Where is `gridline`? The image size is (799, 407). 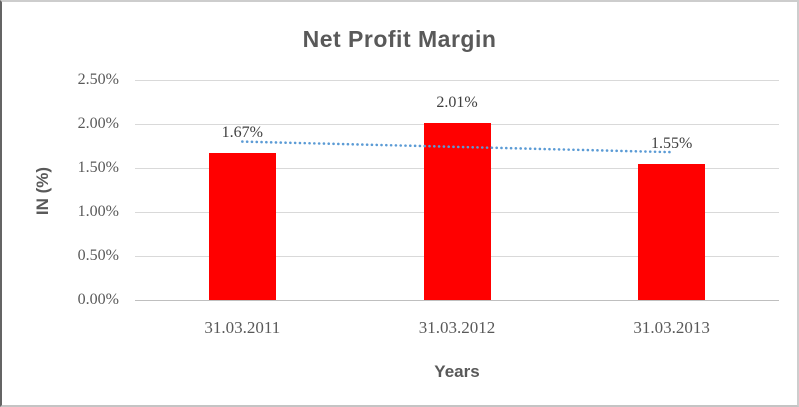 gridline is located at coordinates (457, 80).